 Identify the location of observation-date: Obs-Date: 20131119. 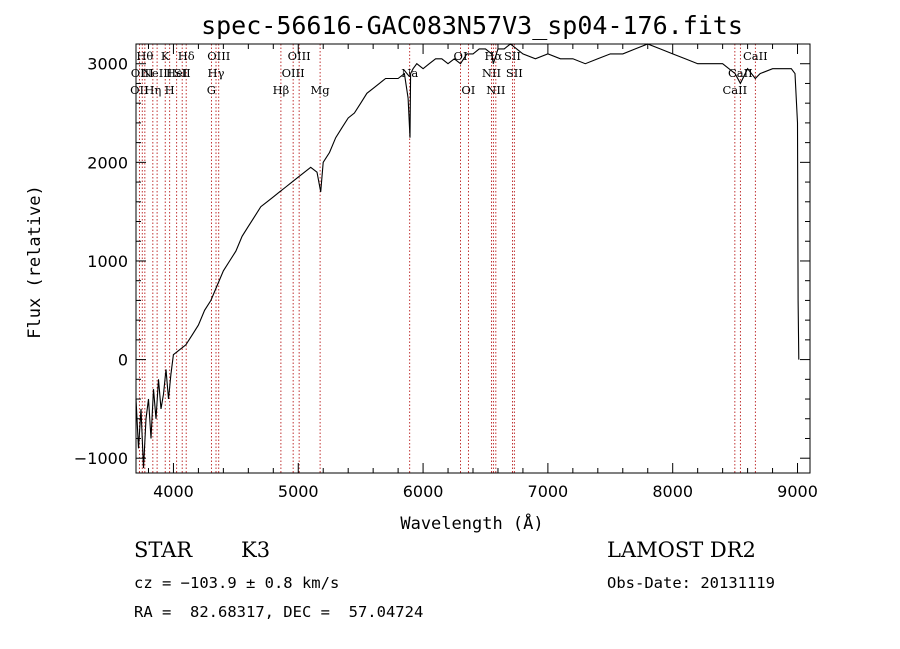
(691, 583).